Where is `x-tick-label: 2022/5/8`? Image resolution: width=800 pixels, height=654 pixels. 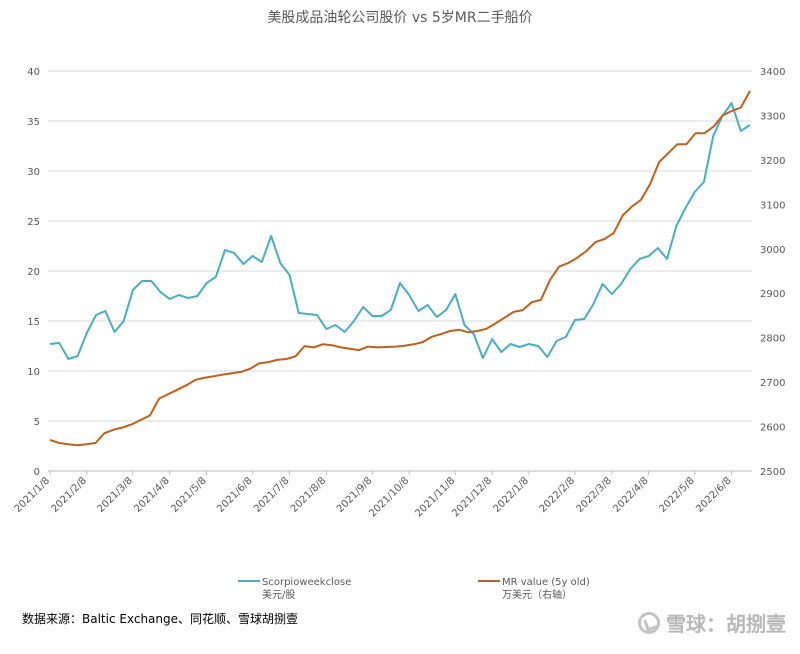 x-tick-label: 2022/5/8 is located at coordinates (677, 495).